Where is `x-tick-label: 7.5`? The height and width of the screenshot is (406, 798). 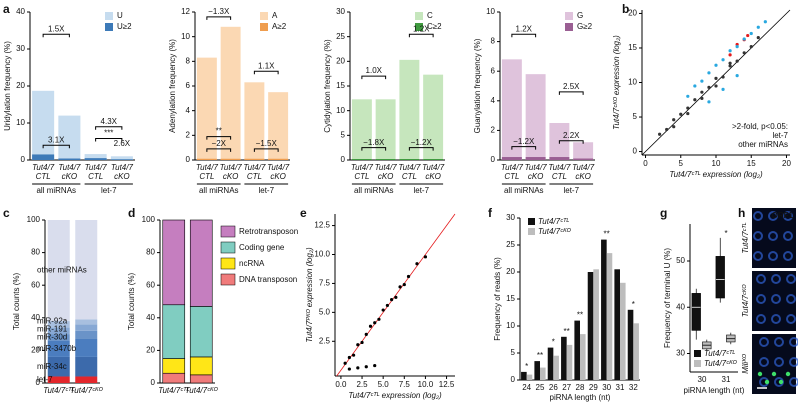 x-tick-label: 7.5 is located at coordinates (405, 384).